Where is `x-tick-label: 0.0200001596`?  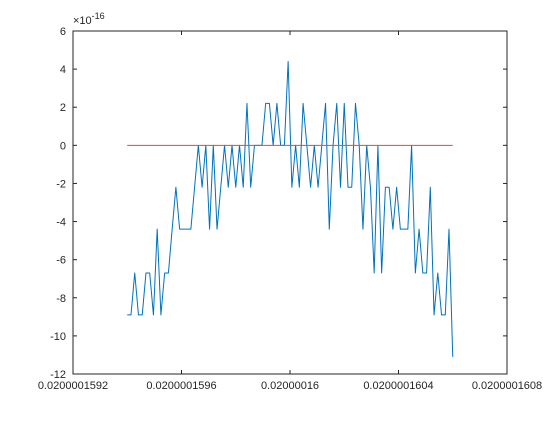 x-tick-label: 0.0200001596 is located at coordinates (181, 386).